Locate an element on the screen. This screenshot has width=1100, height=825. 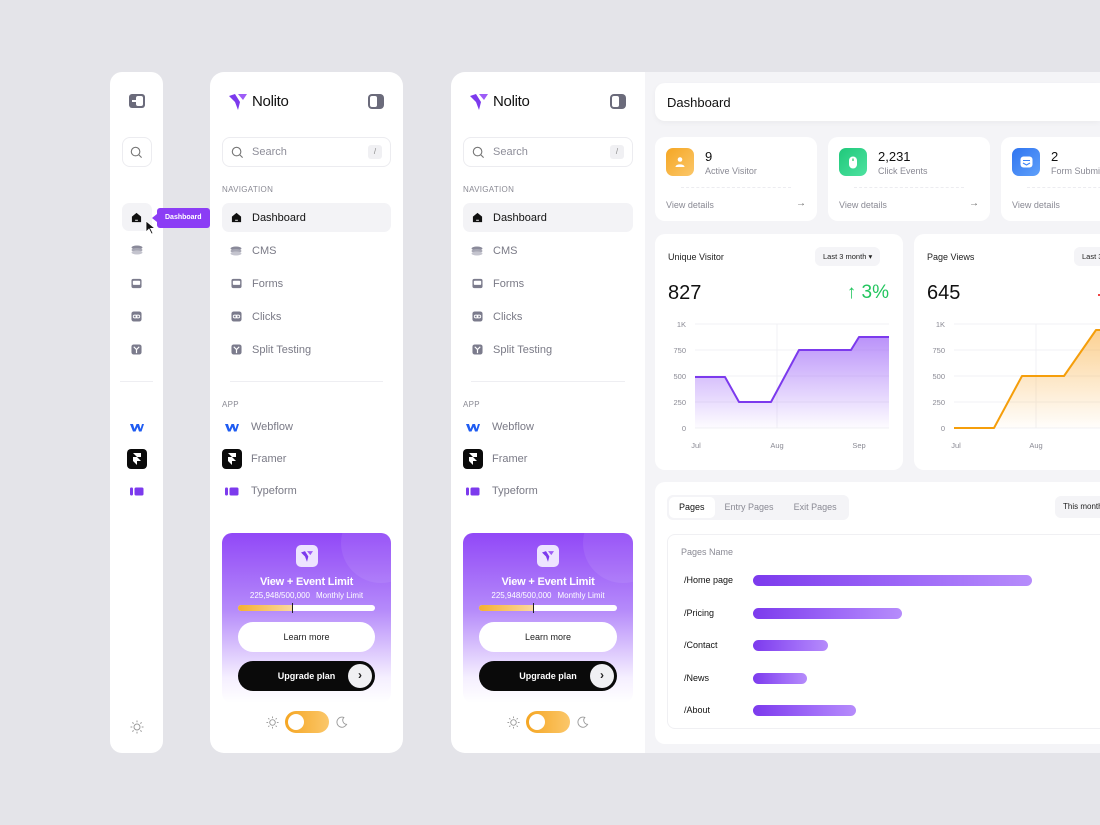
user-icon is located at coordinates (680, 162).